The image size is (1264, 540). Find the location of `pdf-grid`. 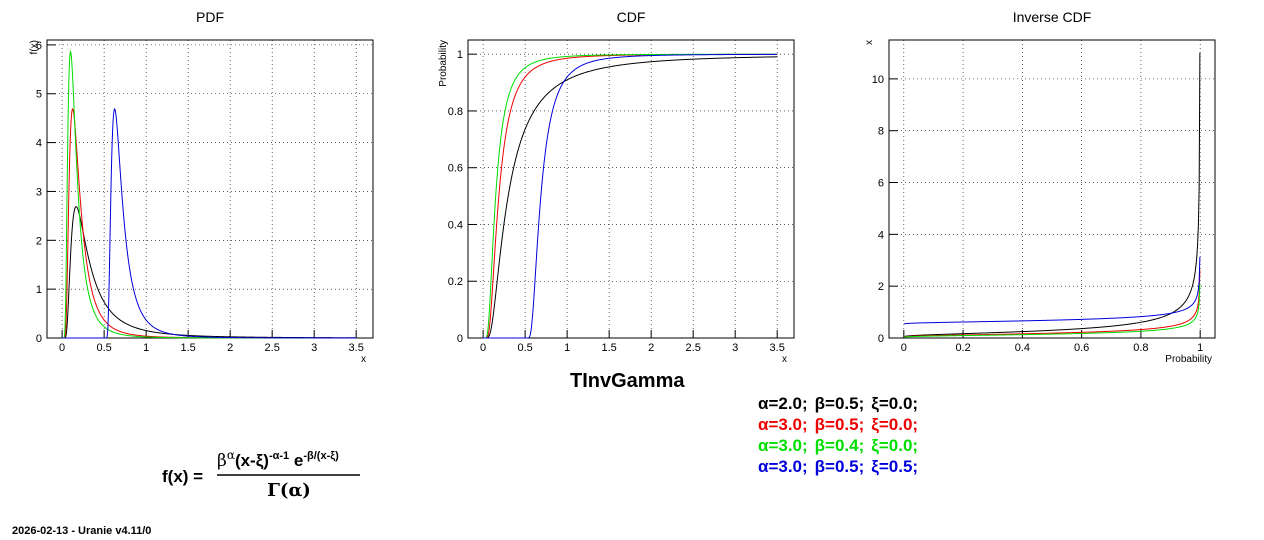

pdf-grid is located at coordinates (210, 189).